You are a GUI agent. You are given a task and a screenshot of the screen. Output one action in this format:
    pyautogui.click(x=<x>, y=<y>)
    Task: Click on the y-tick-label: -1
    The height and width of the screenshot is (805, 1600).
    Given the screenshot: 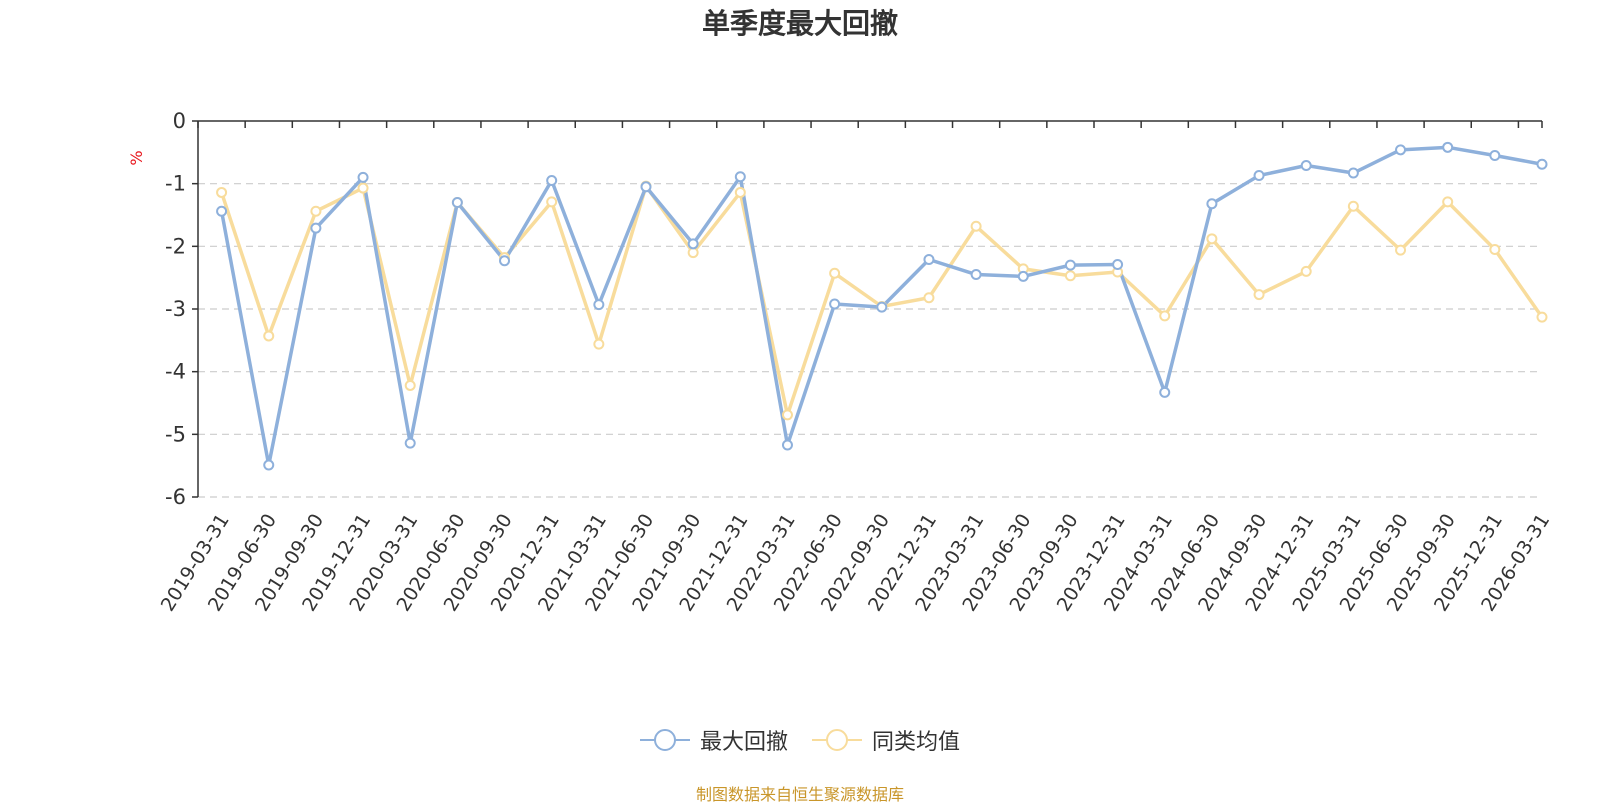 What is the action you would take?
    pyautogui.click(x=175, y=184)
    